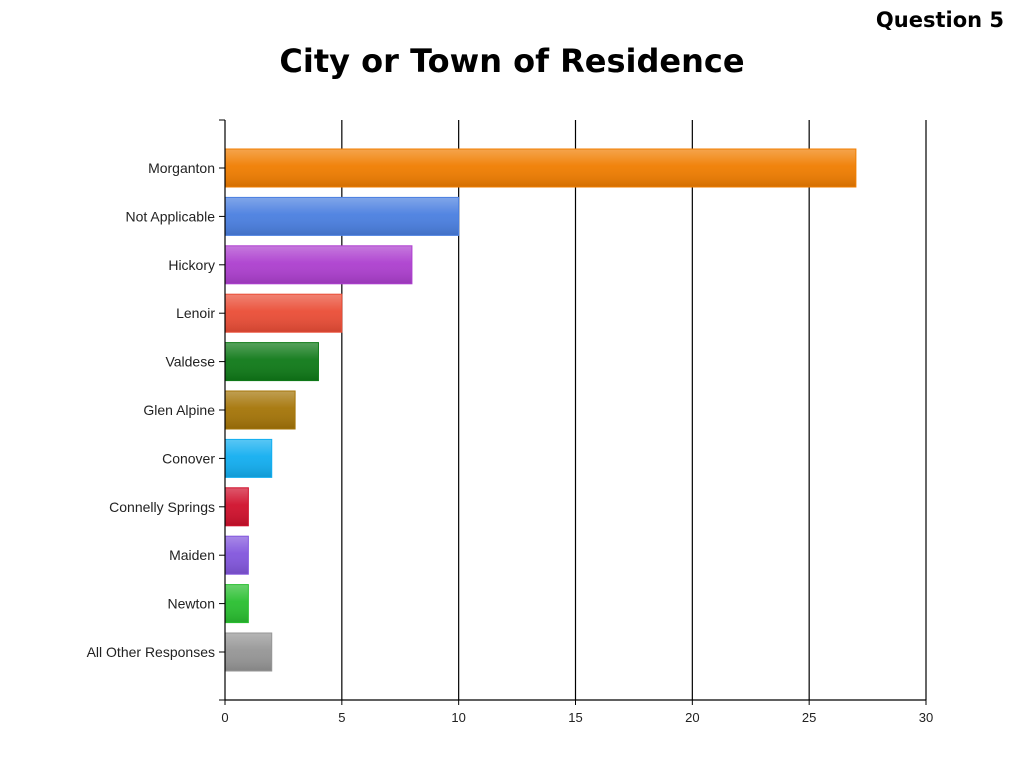 The width and height of the screenshot is (1024, 768). I want to click on x-tick-label: 30, so click(926, 717).